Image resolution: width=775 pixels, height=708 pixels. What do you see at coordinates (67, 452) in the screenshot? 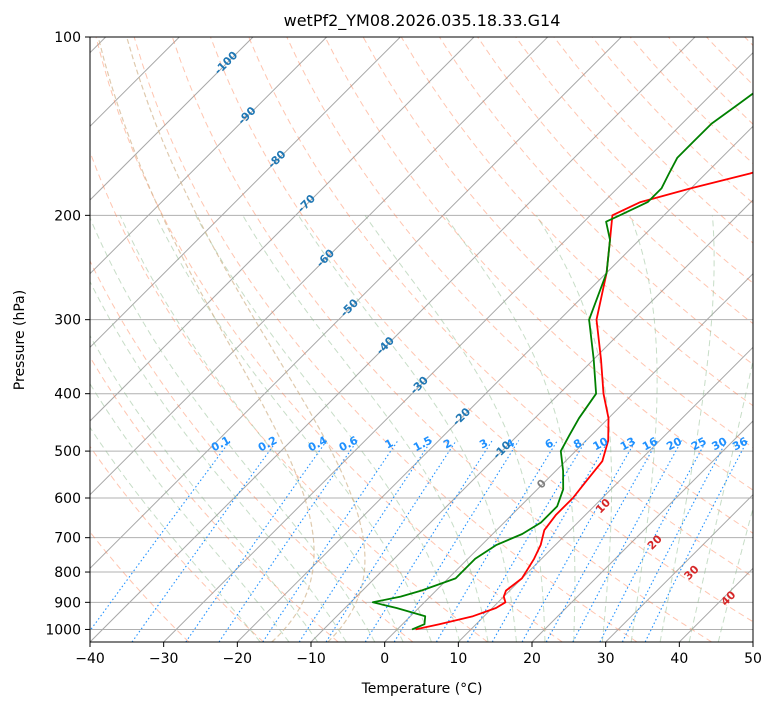
I see `y-tick-label: 500` at bounding box center [67, 452].